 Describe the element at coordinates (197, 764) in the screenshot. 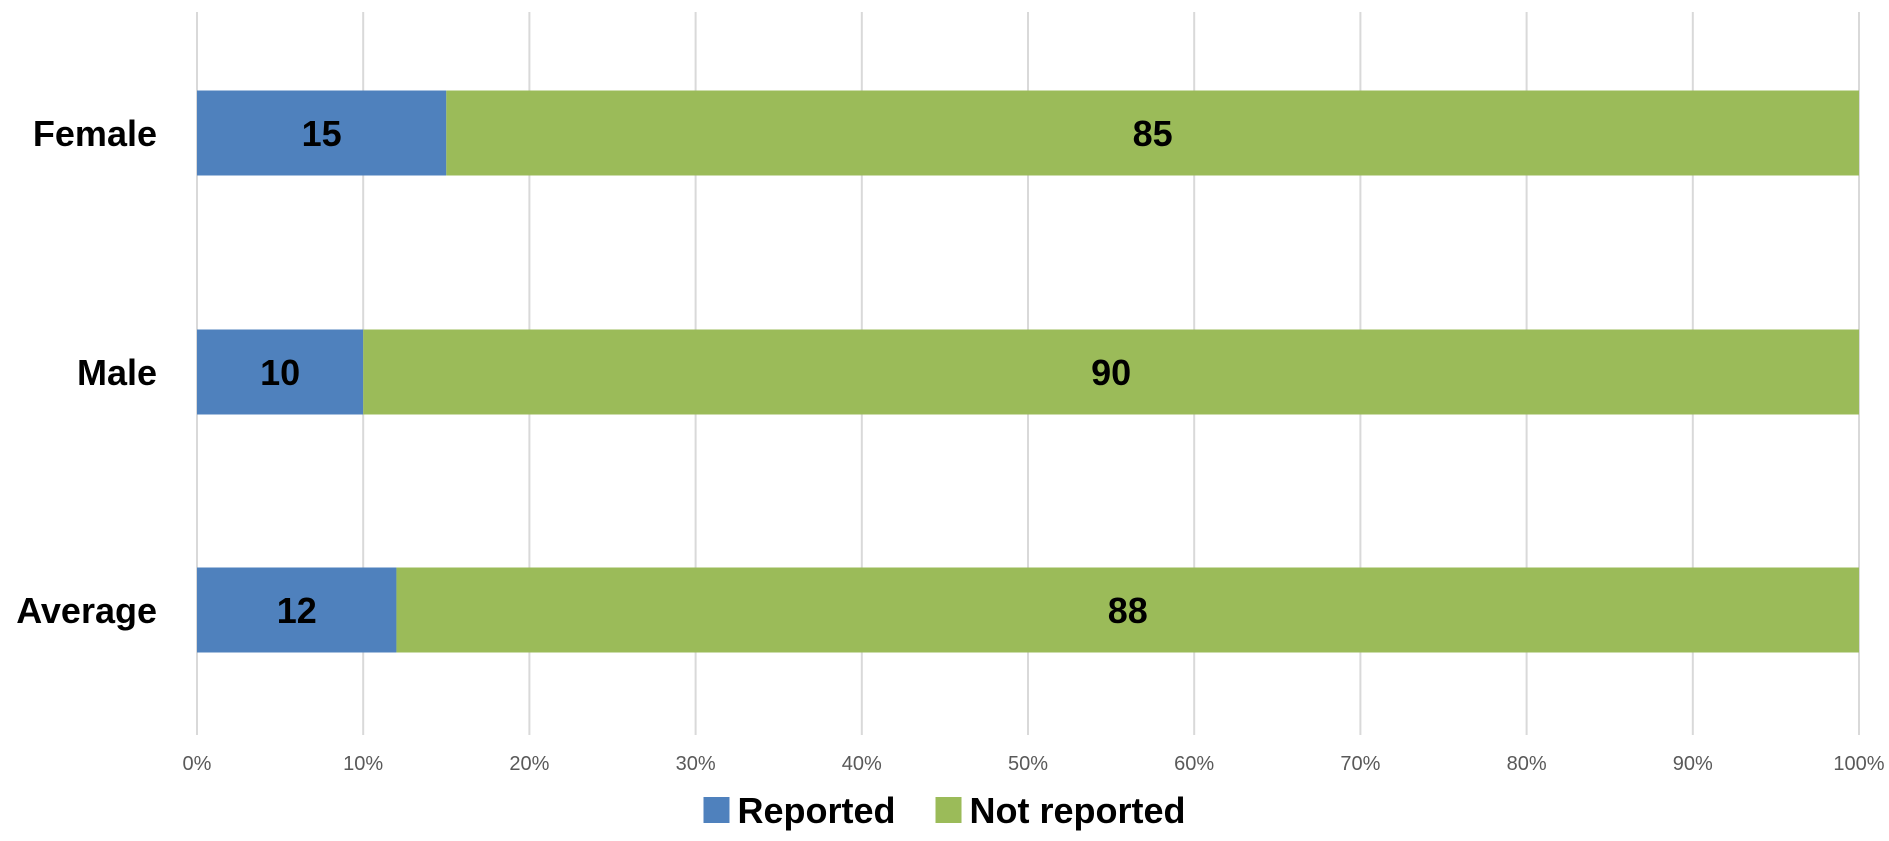

I see `x-tick-label: 0%` at that location.